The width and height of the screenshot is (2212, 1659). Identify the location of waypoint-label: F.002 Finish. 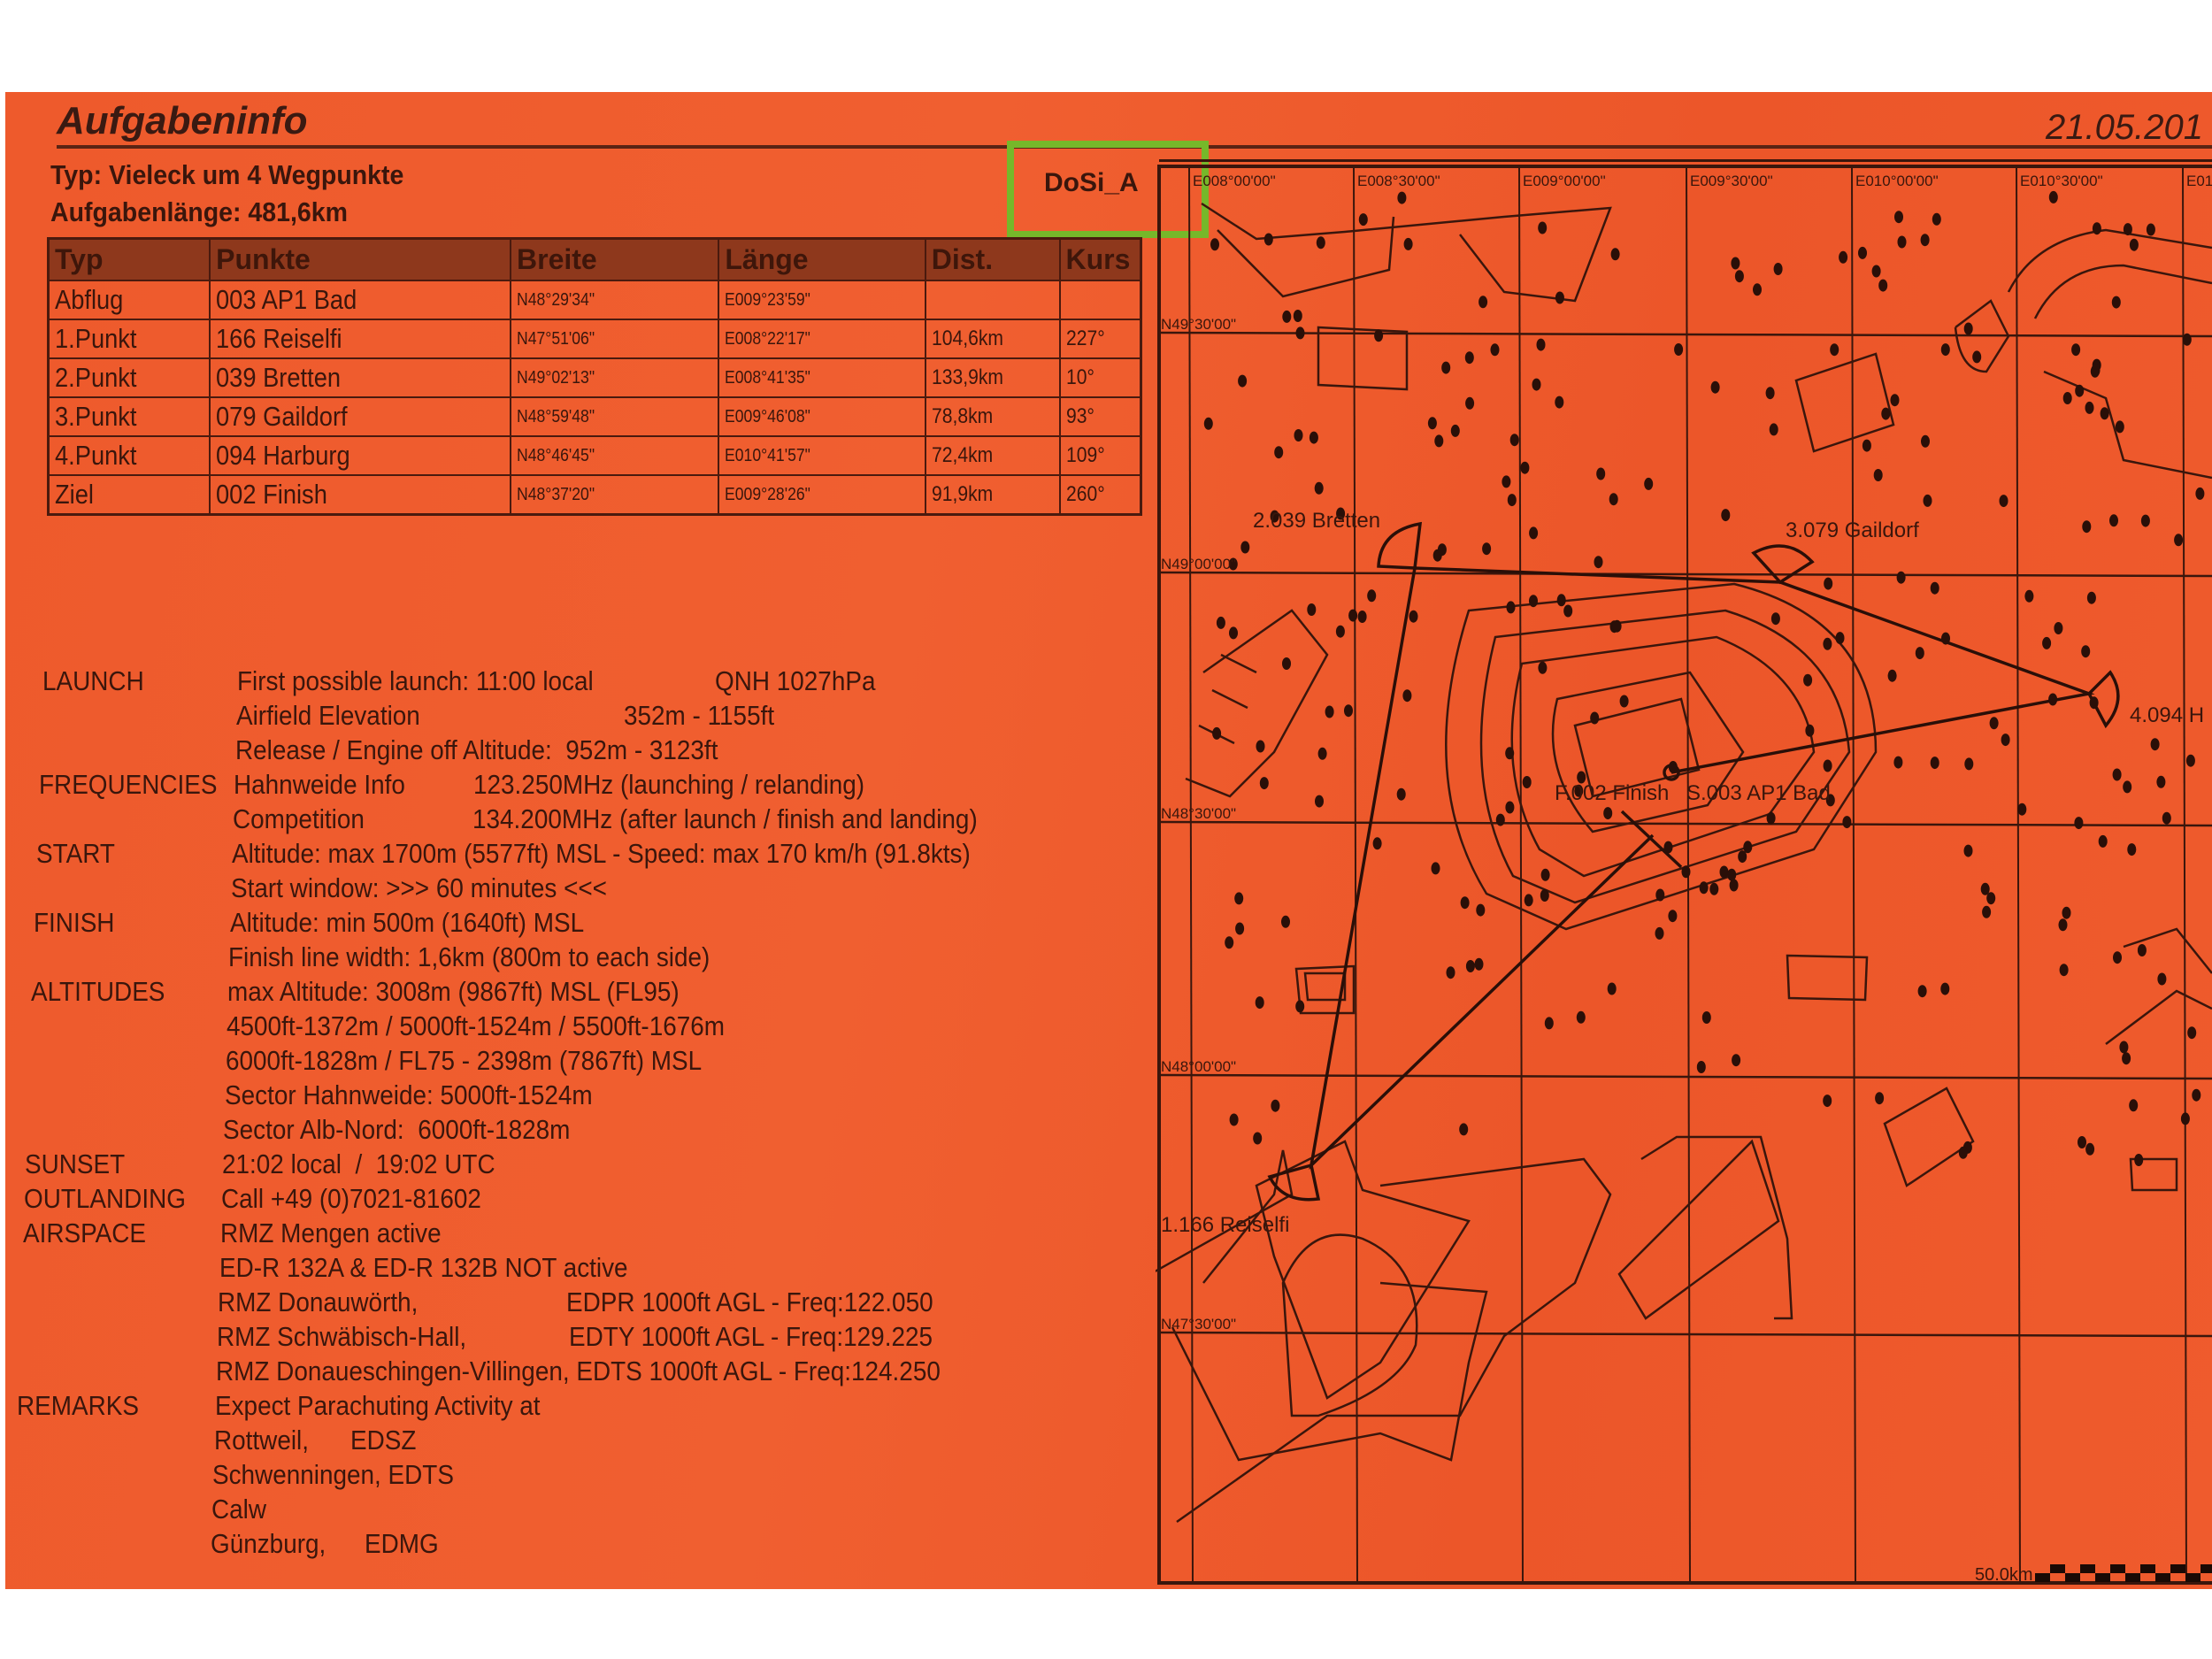
(1612, 793).